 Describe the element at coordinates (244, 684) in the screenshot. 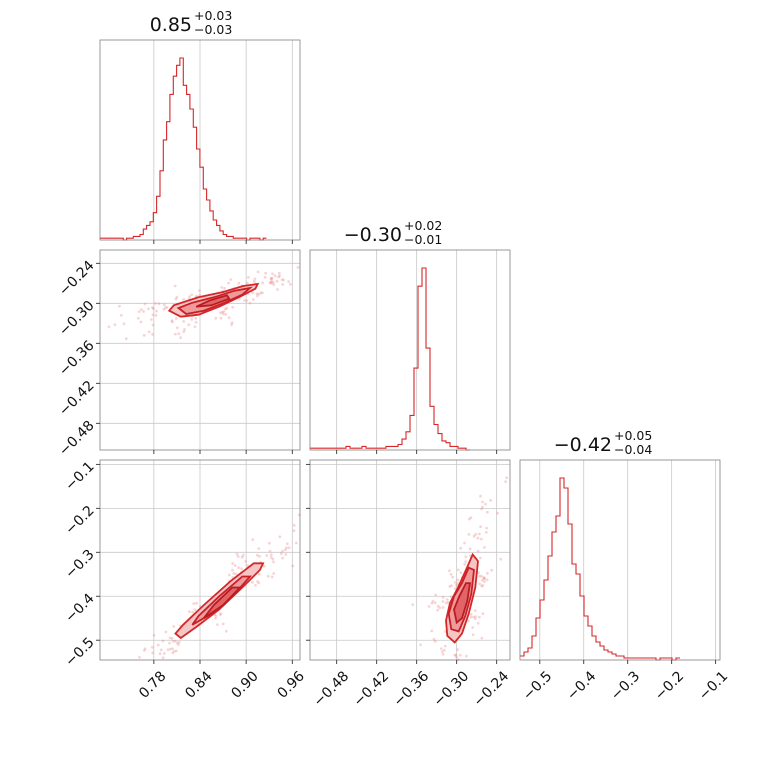

I see `x-tick-label: 0.90` at that location.